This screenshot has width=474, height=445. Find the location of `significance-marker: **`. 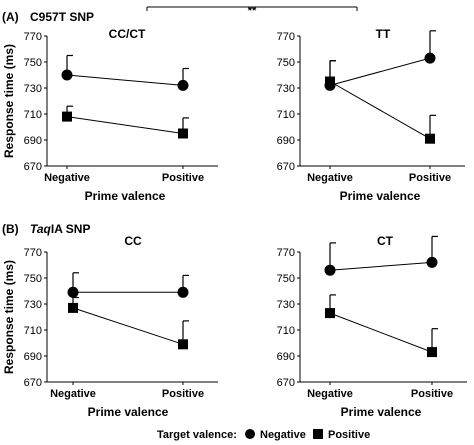

significance-marker: ** is located at coordinates (252, 11).